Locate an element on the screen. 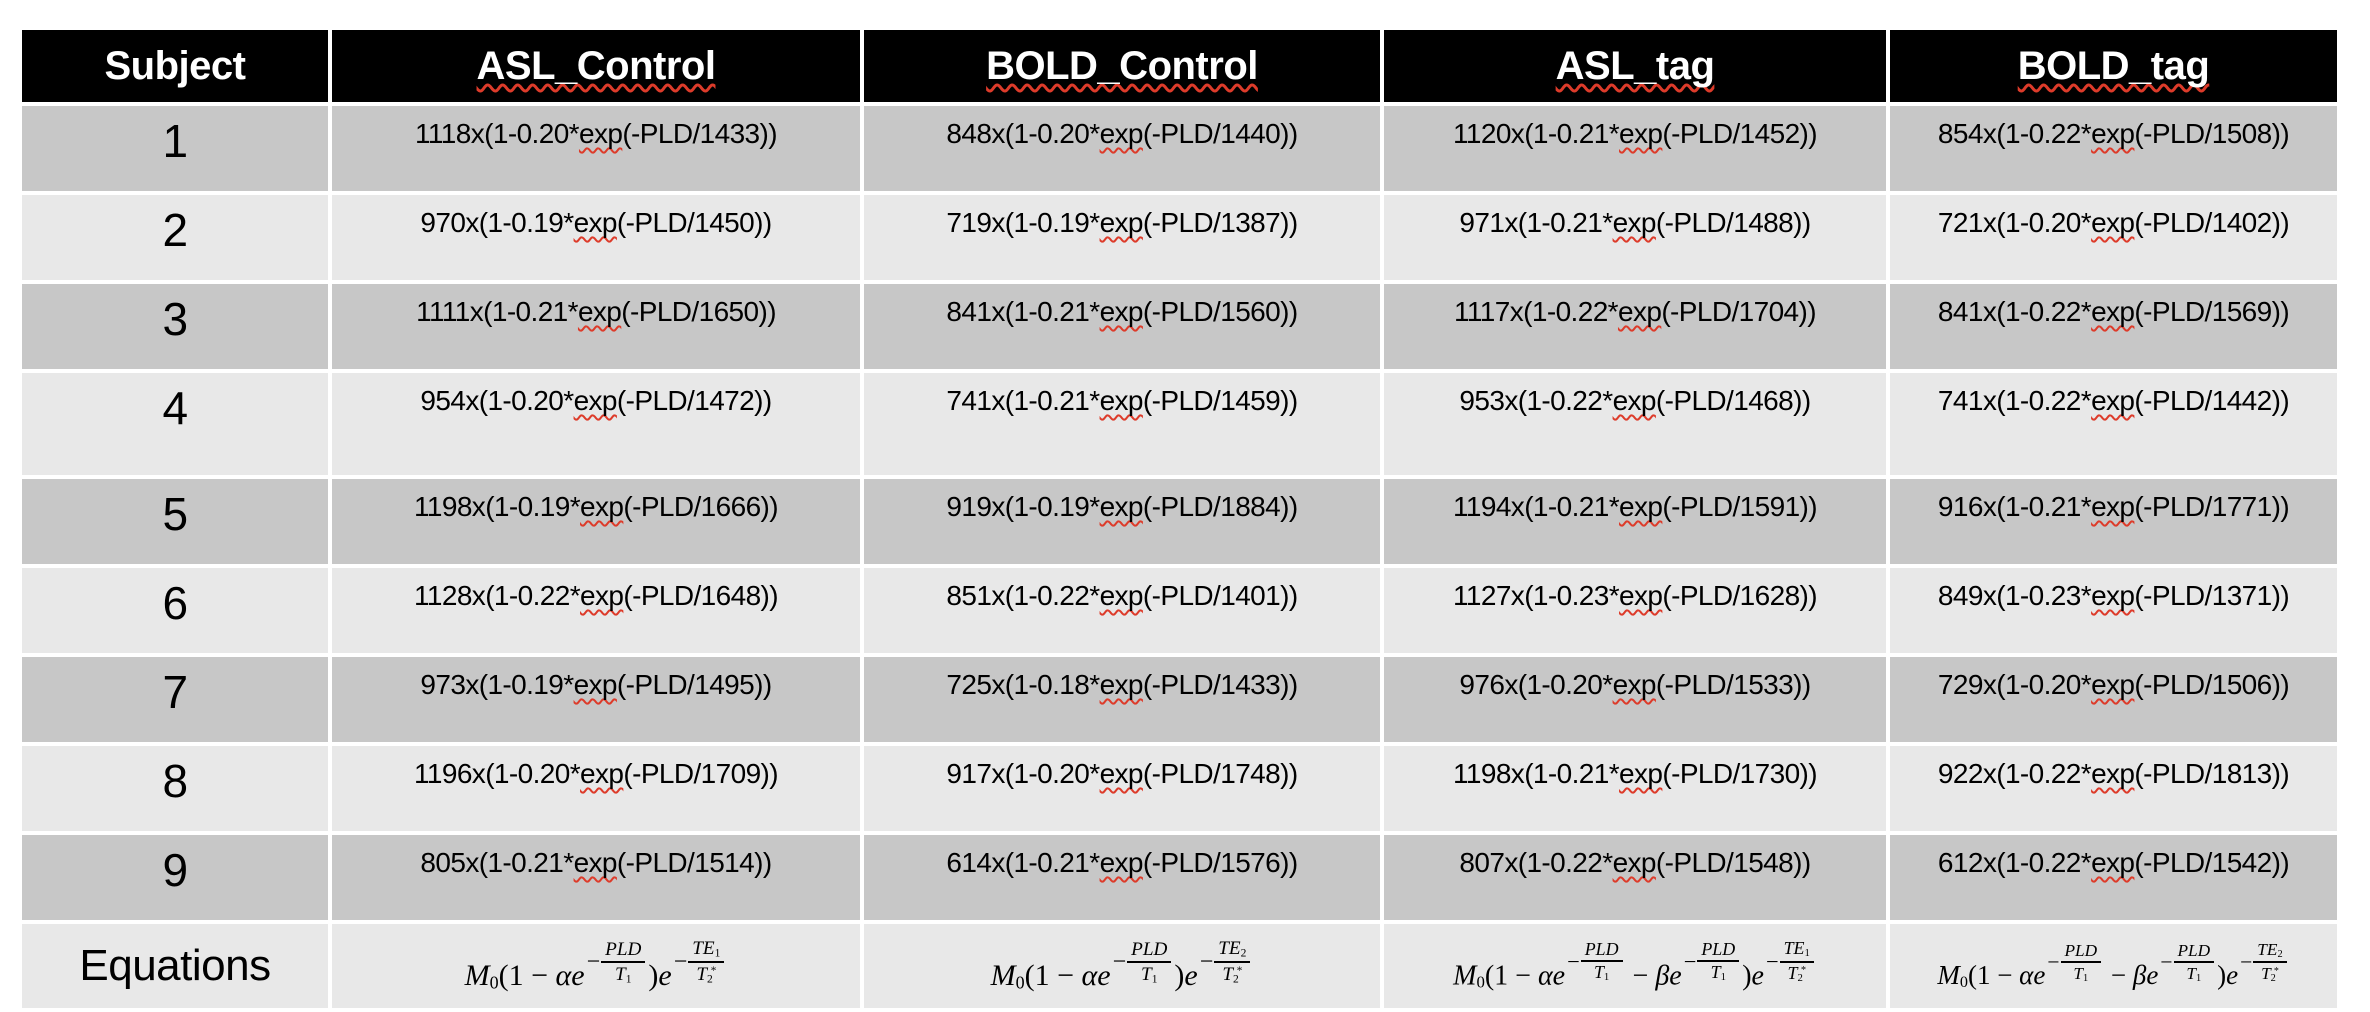 This screenshot has width=2370, height=1012. formula-cell: 1117x(1-0.22*exp(-PLD/1704)) is located at coordinates (1635, 326).